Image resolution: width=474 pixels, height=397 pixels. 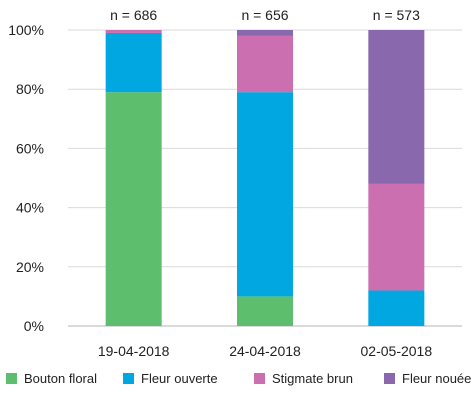 What do you see at coordinates (179, 378) in the screenshot?
I see `legend-label: Fleur ouverte` at bounding box center [179, 378].